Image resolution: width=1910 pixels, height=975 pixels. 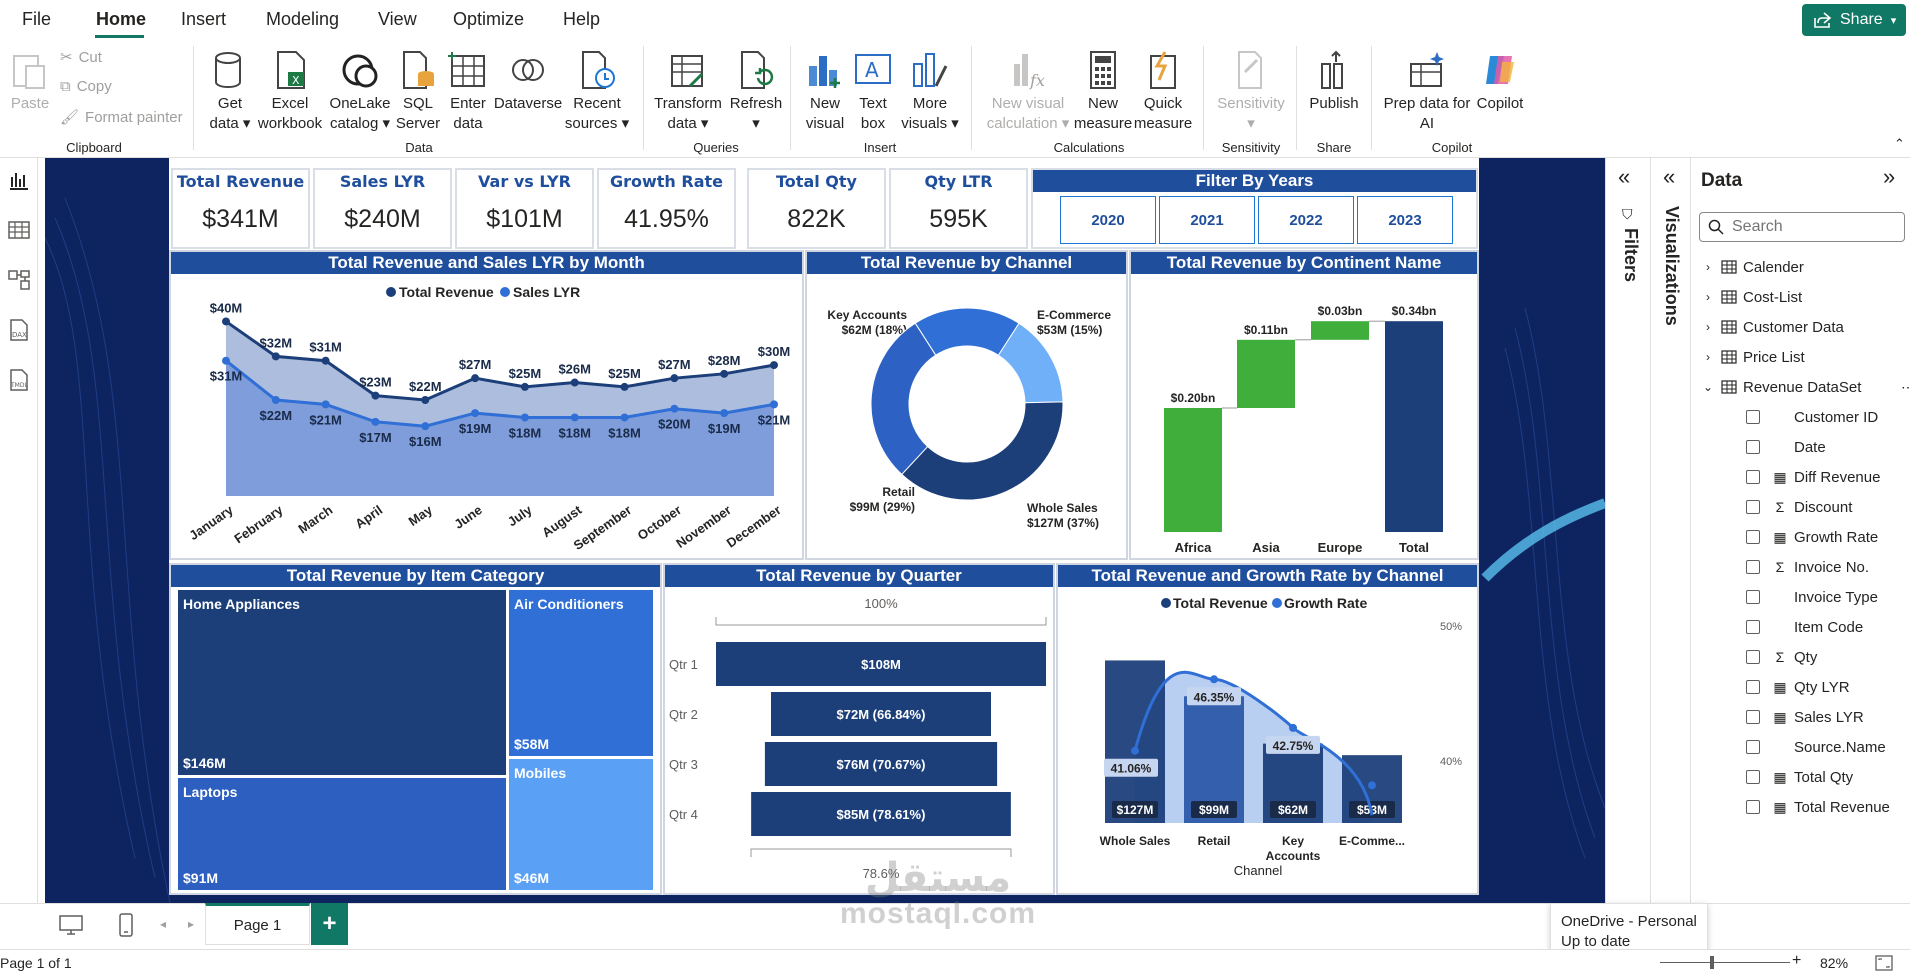 I want to click on new-measure-button: New measure, so click(x=1103, y=92).